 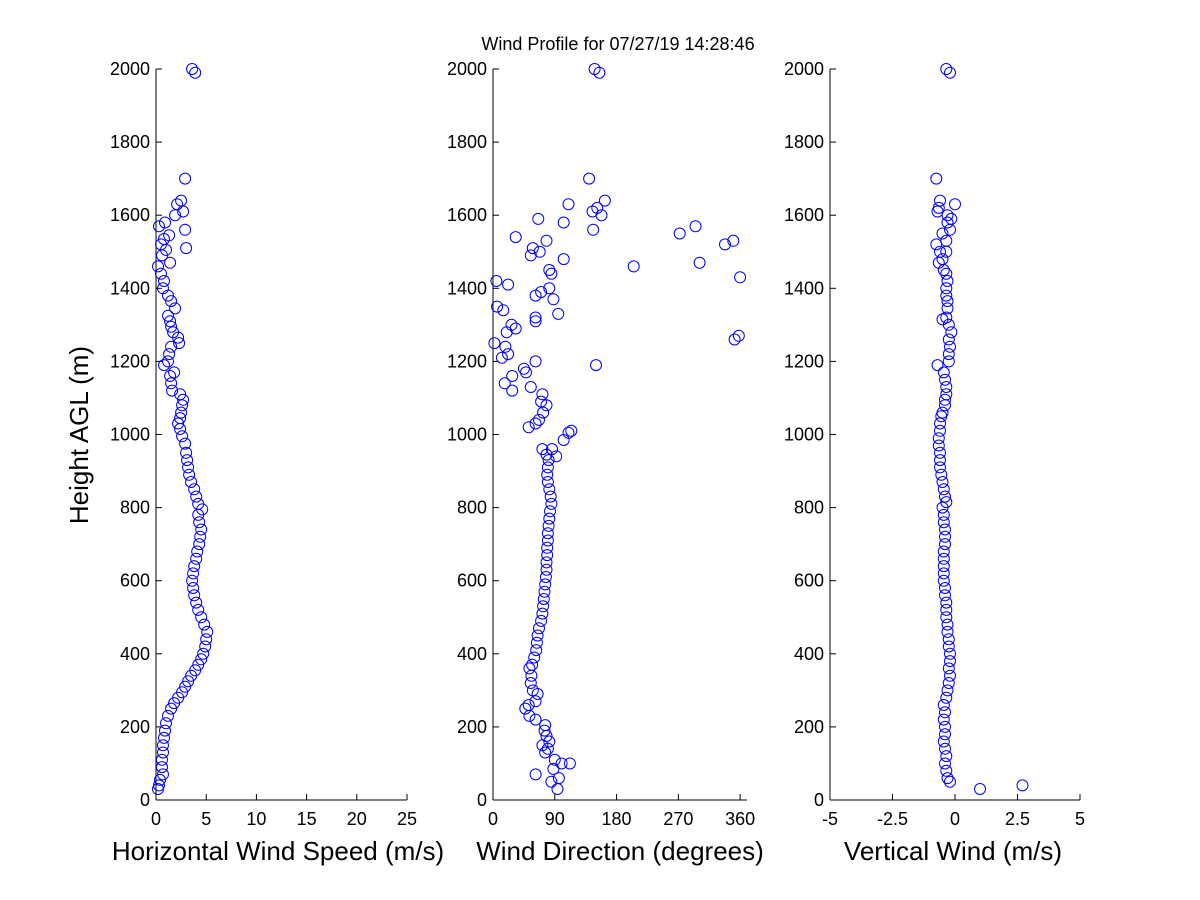 I want to click on wind-direction-y-tick-label: 1800, so click(x=467, y=142).